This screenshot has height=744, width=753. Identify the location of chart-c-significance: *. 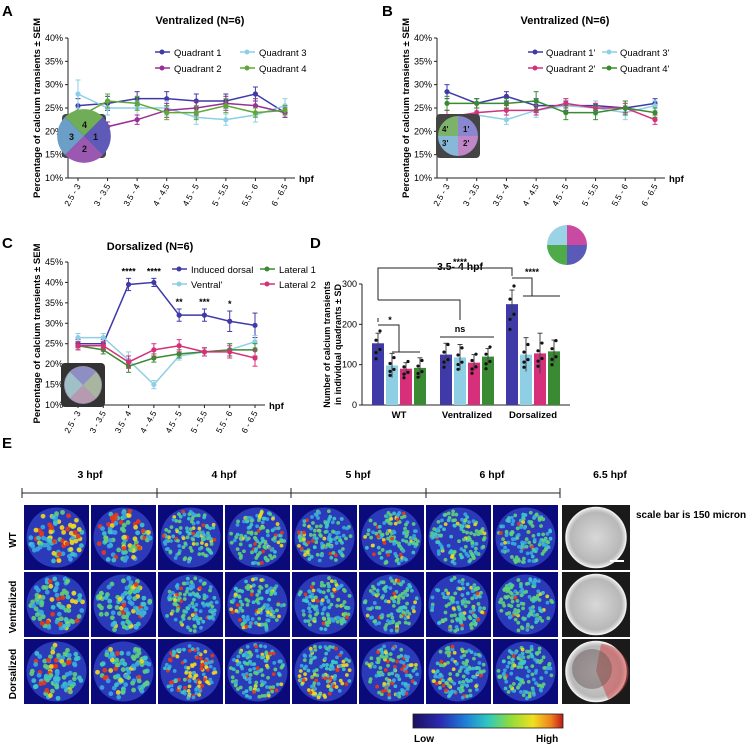
(230, 304).